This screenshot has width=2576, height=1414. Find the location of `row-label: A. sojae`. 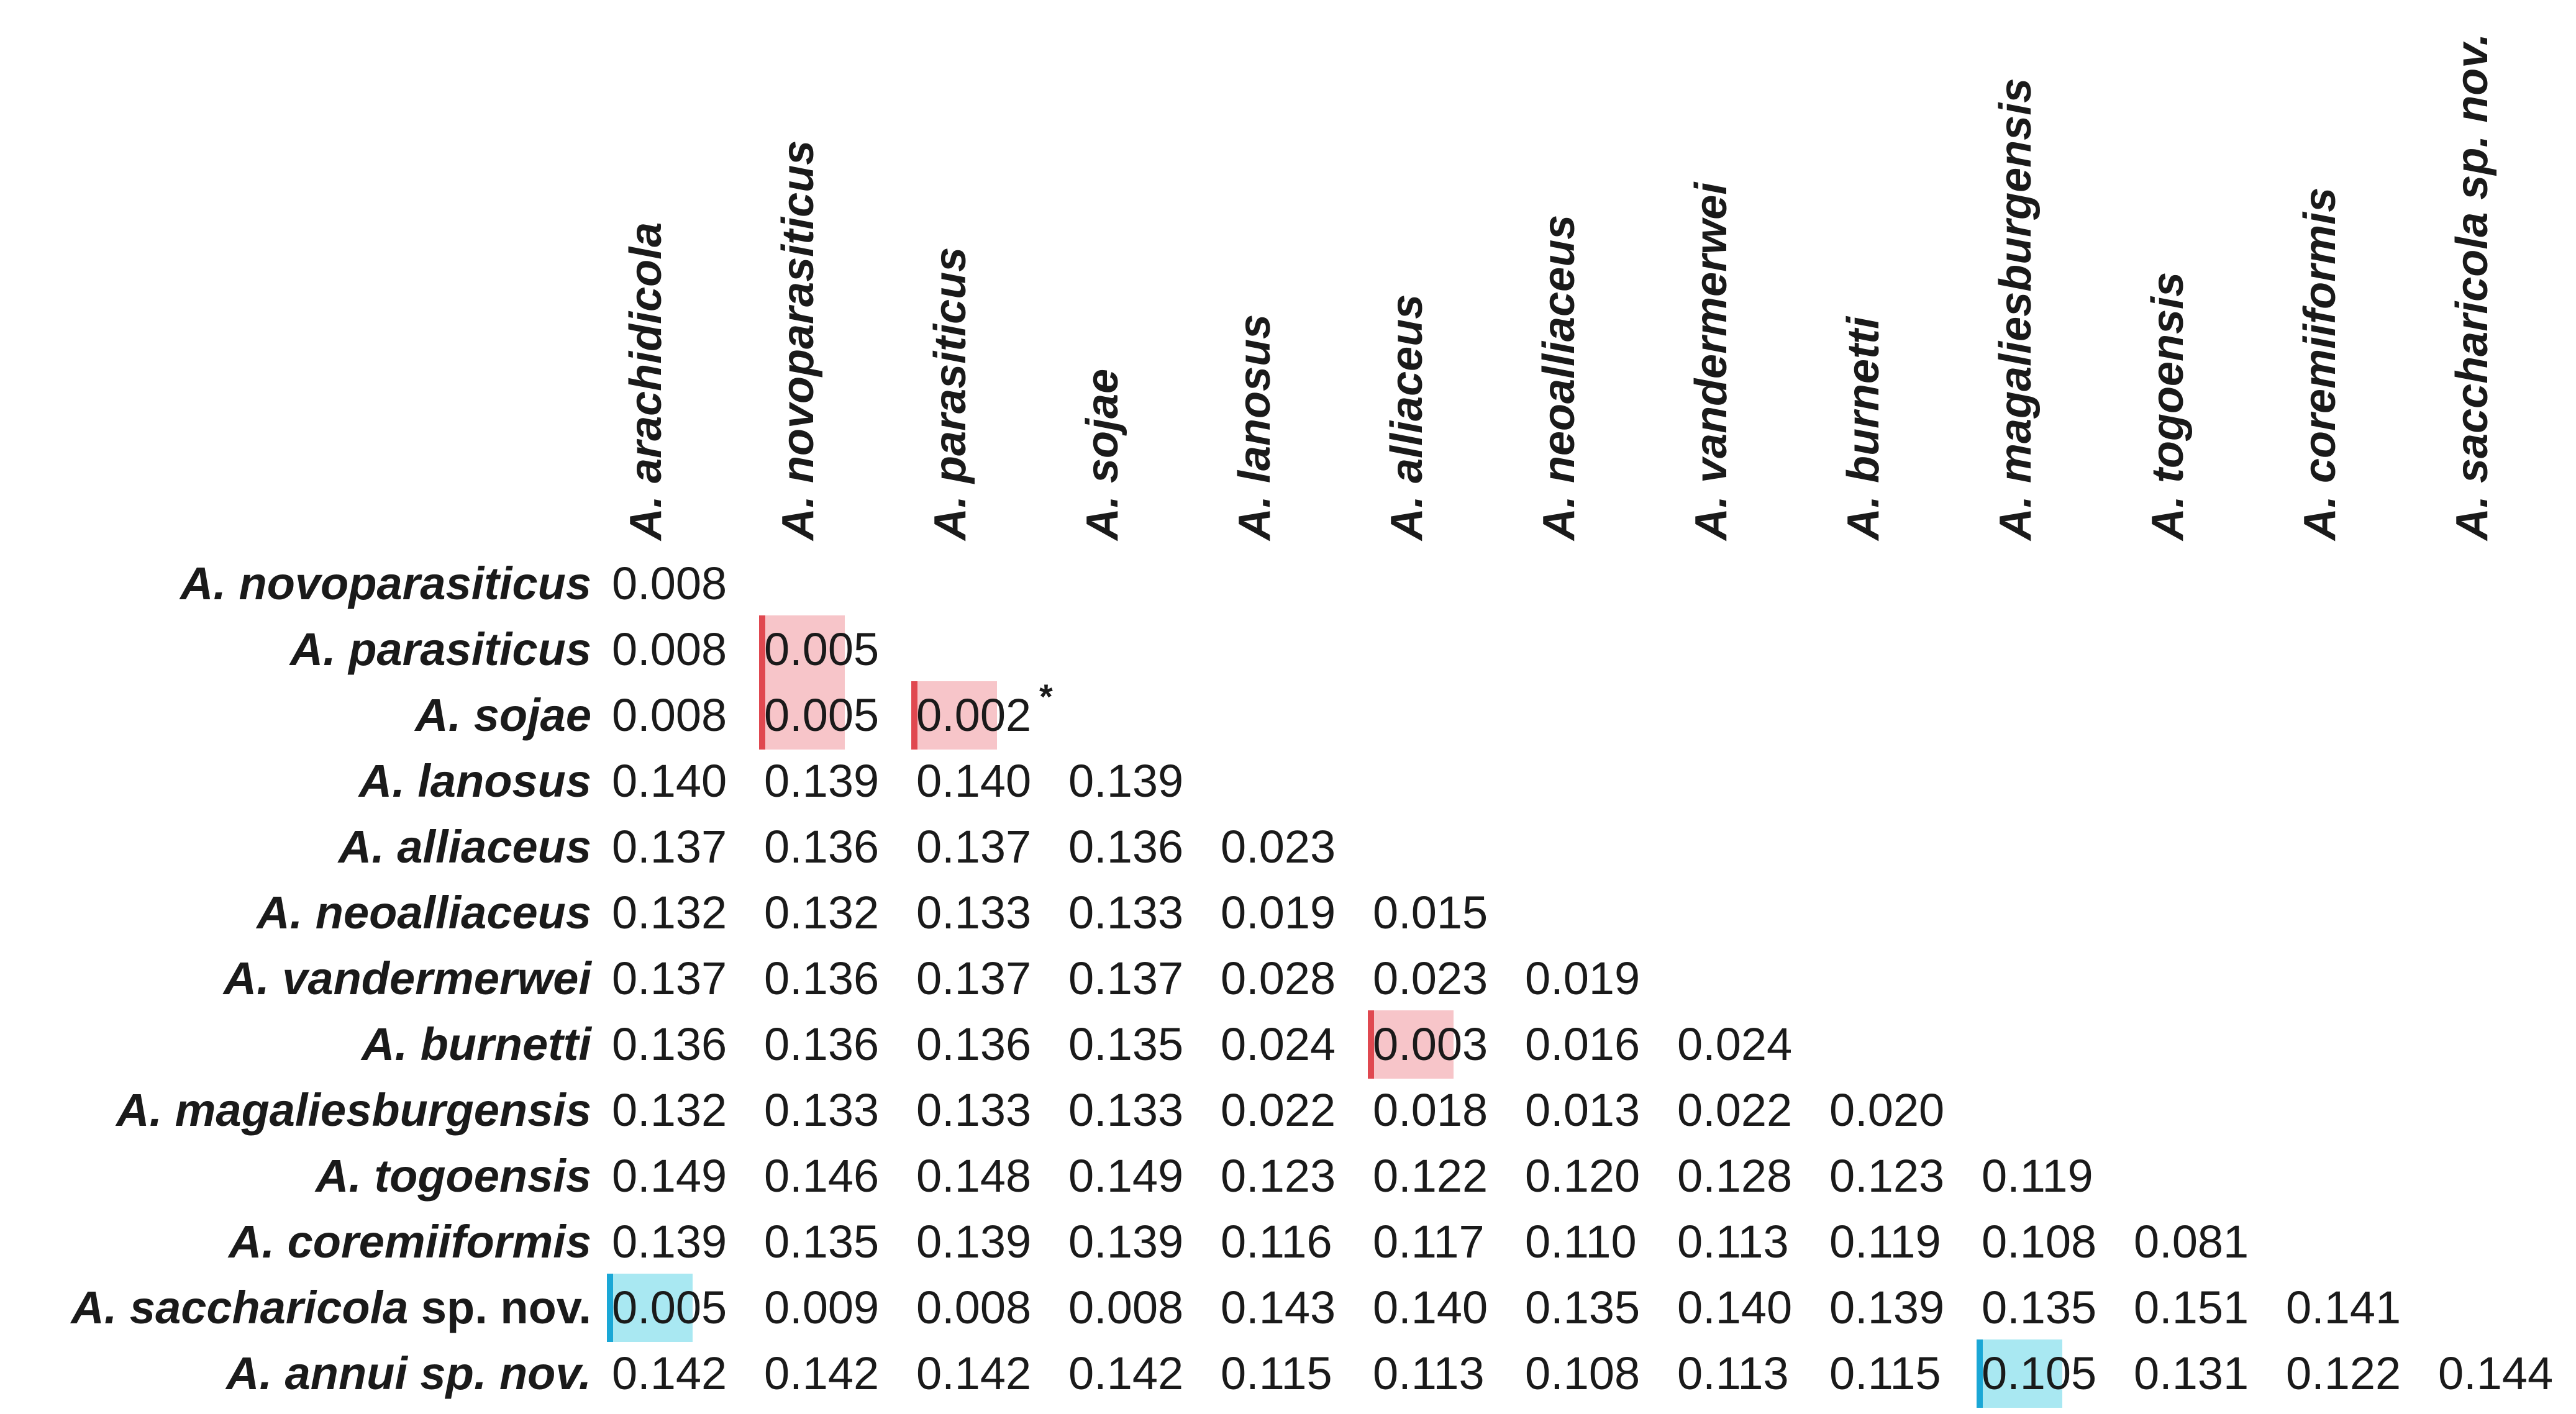

row-label: A. sojae is located at coordinates (503, 715).